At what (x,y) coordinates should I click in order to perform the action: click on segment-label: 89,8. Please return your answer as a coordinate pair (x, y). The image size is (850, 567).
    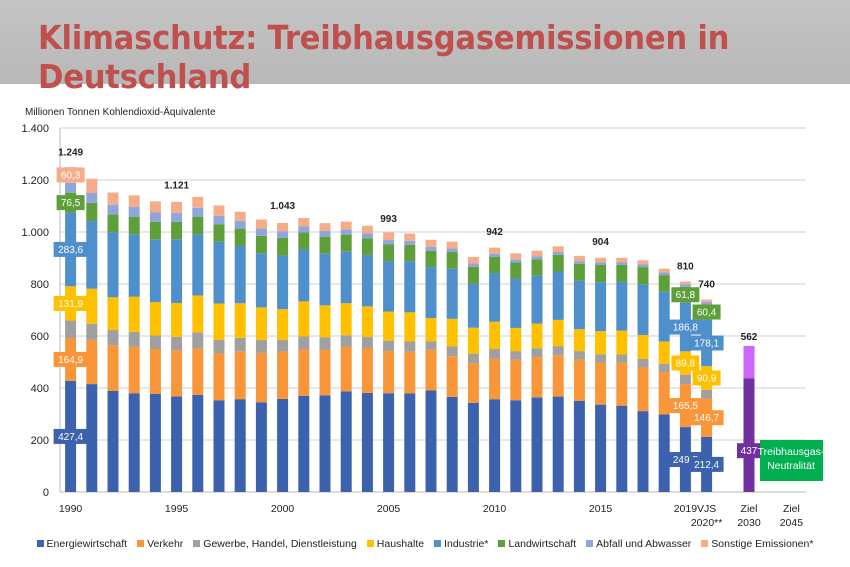
    Looking at the image, I should click on (686, 364).